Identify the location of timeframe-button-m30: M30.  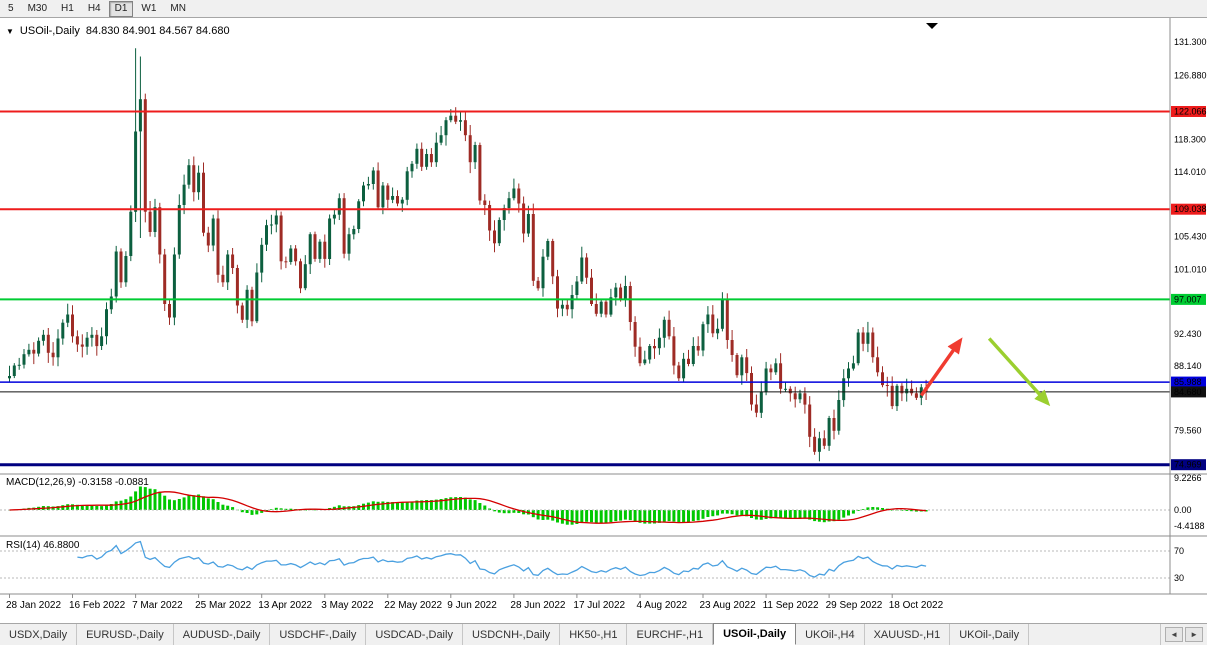
(37, 8).